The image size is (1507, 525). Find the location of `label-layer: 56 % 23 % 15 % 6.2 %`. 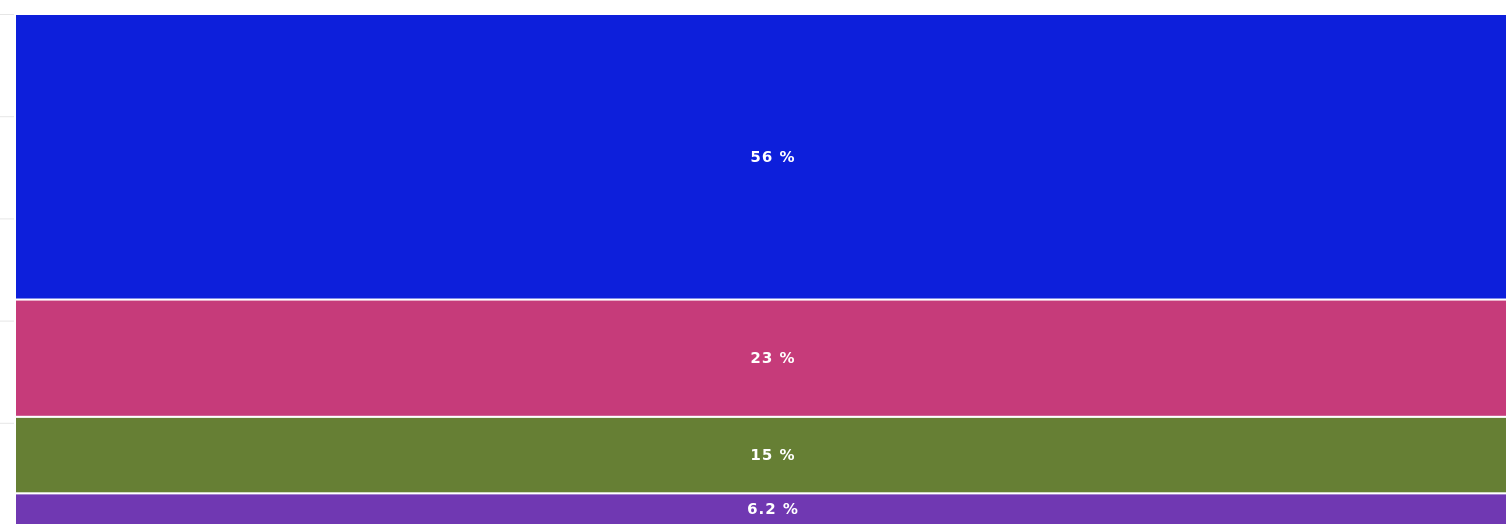

label-layer: 56 % 23 % 15 % 6.2 % is located at coordinates (773, 333).